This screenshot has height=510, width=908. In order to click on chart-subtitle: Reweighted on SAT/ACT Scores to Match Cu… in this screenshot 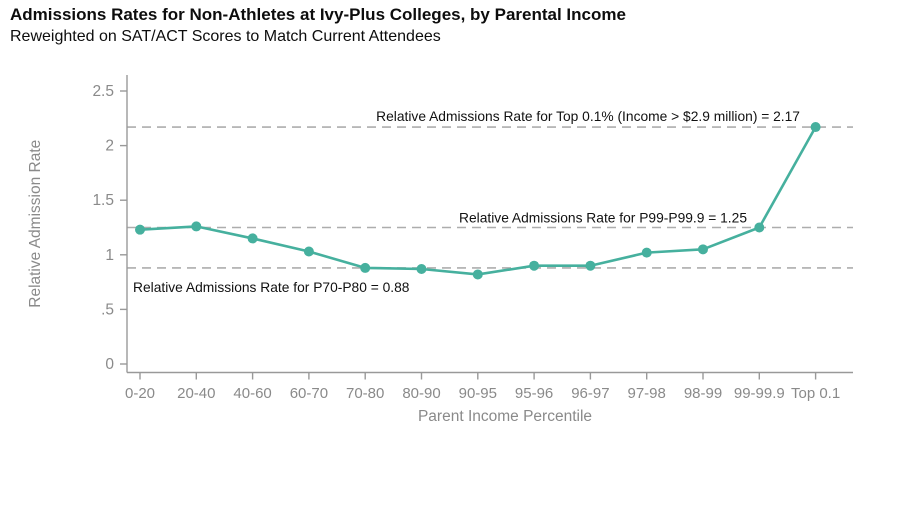, I will do `click(225, 36)`.